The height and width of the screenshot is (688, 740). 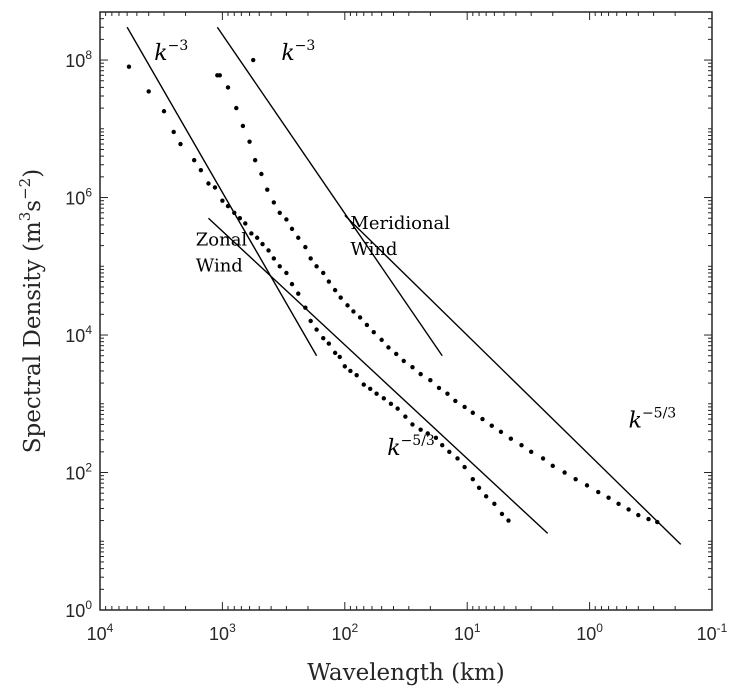 I want to click on y-tick-label: 10⁰, so click(x=78, y=609).